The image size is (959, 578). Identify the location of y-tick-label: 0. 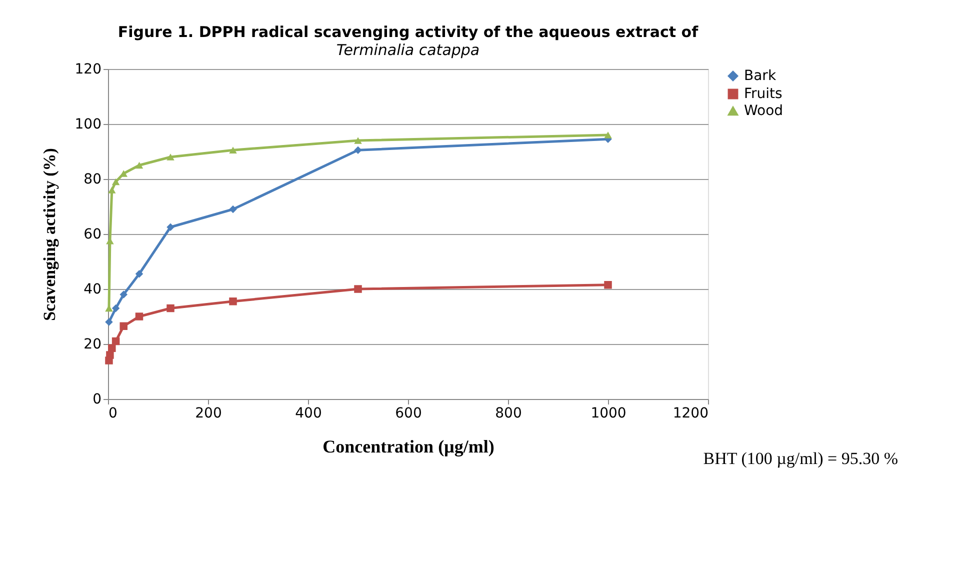
(97, 400).